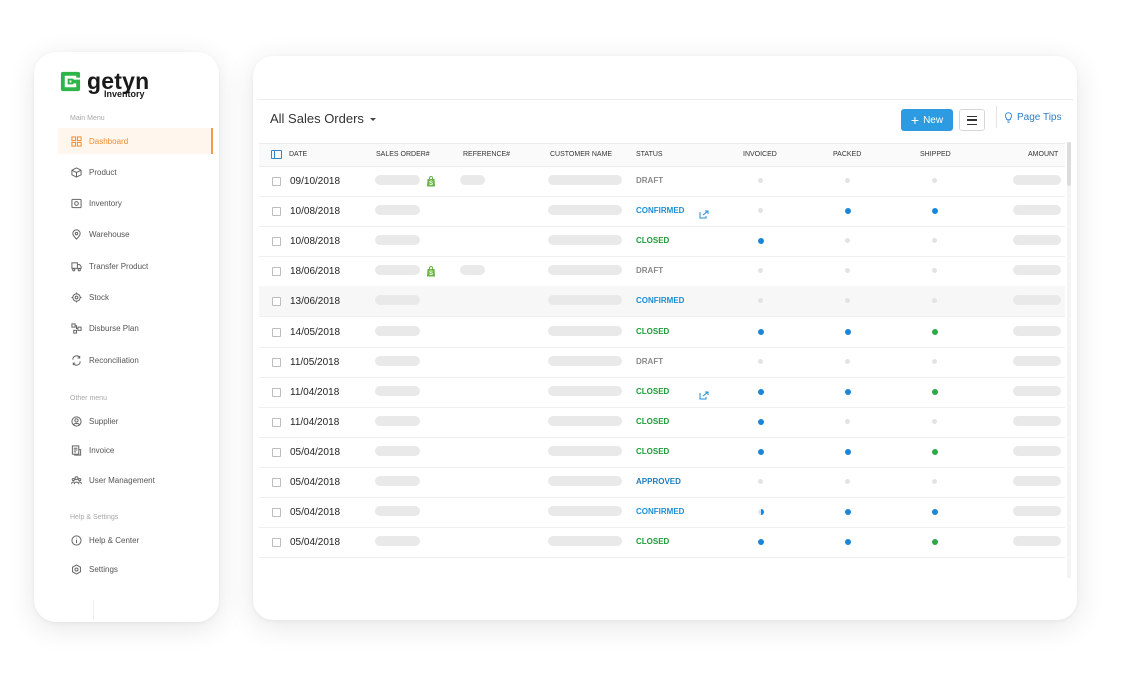  What do you see at coordinates (119, 266) in the screenshot?
I see `sidebar-item-label: Transfer Product` at bounding box center [119, 266].